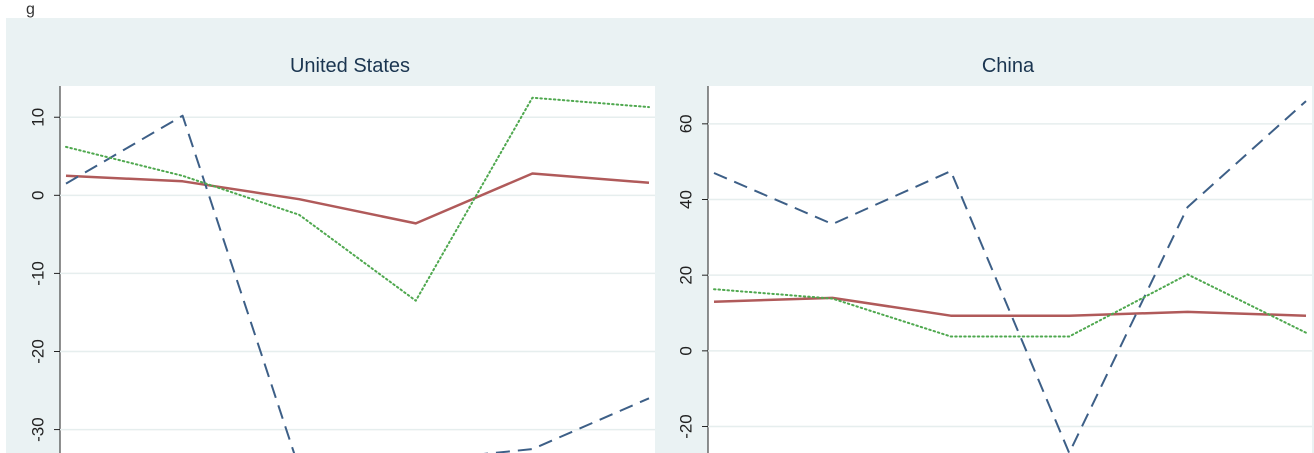  I want to click on page-fragment-text: g, so click(30, 9).